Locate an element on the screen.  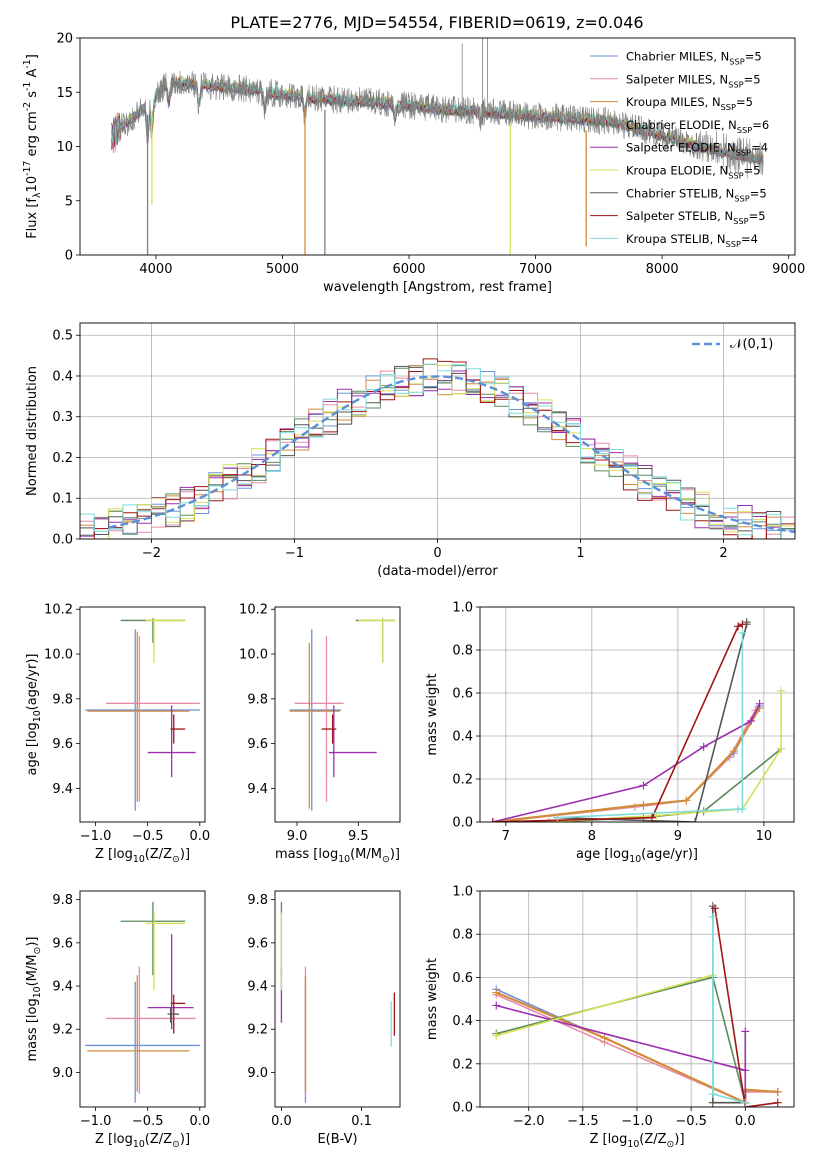
weight-vs-Z-plot-area is located at coordinates (637, 1004).